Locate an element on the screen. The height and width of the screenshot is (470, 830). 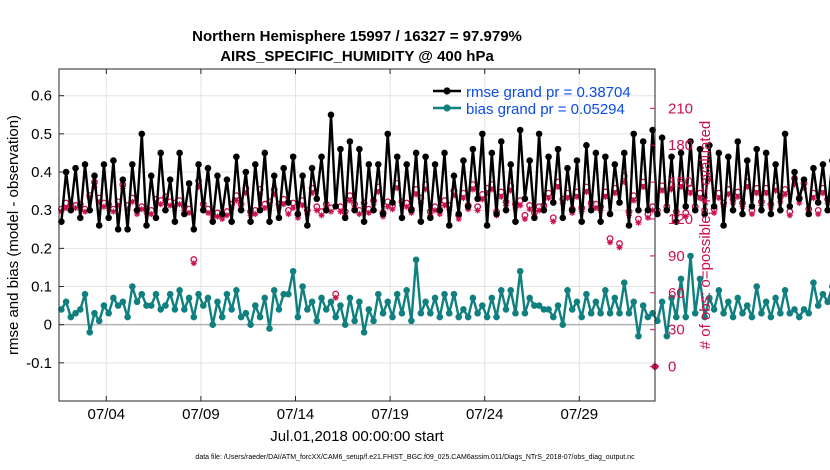
x-tick-label: 07/29 is located at coordinates (580, 414).